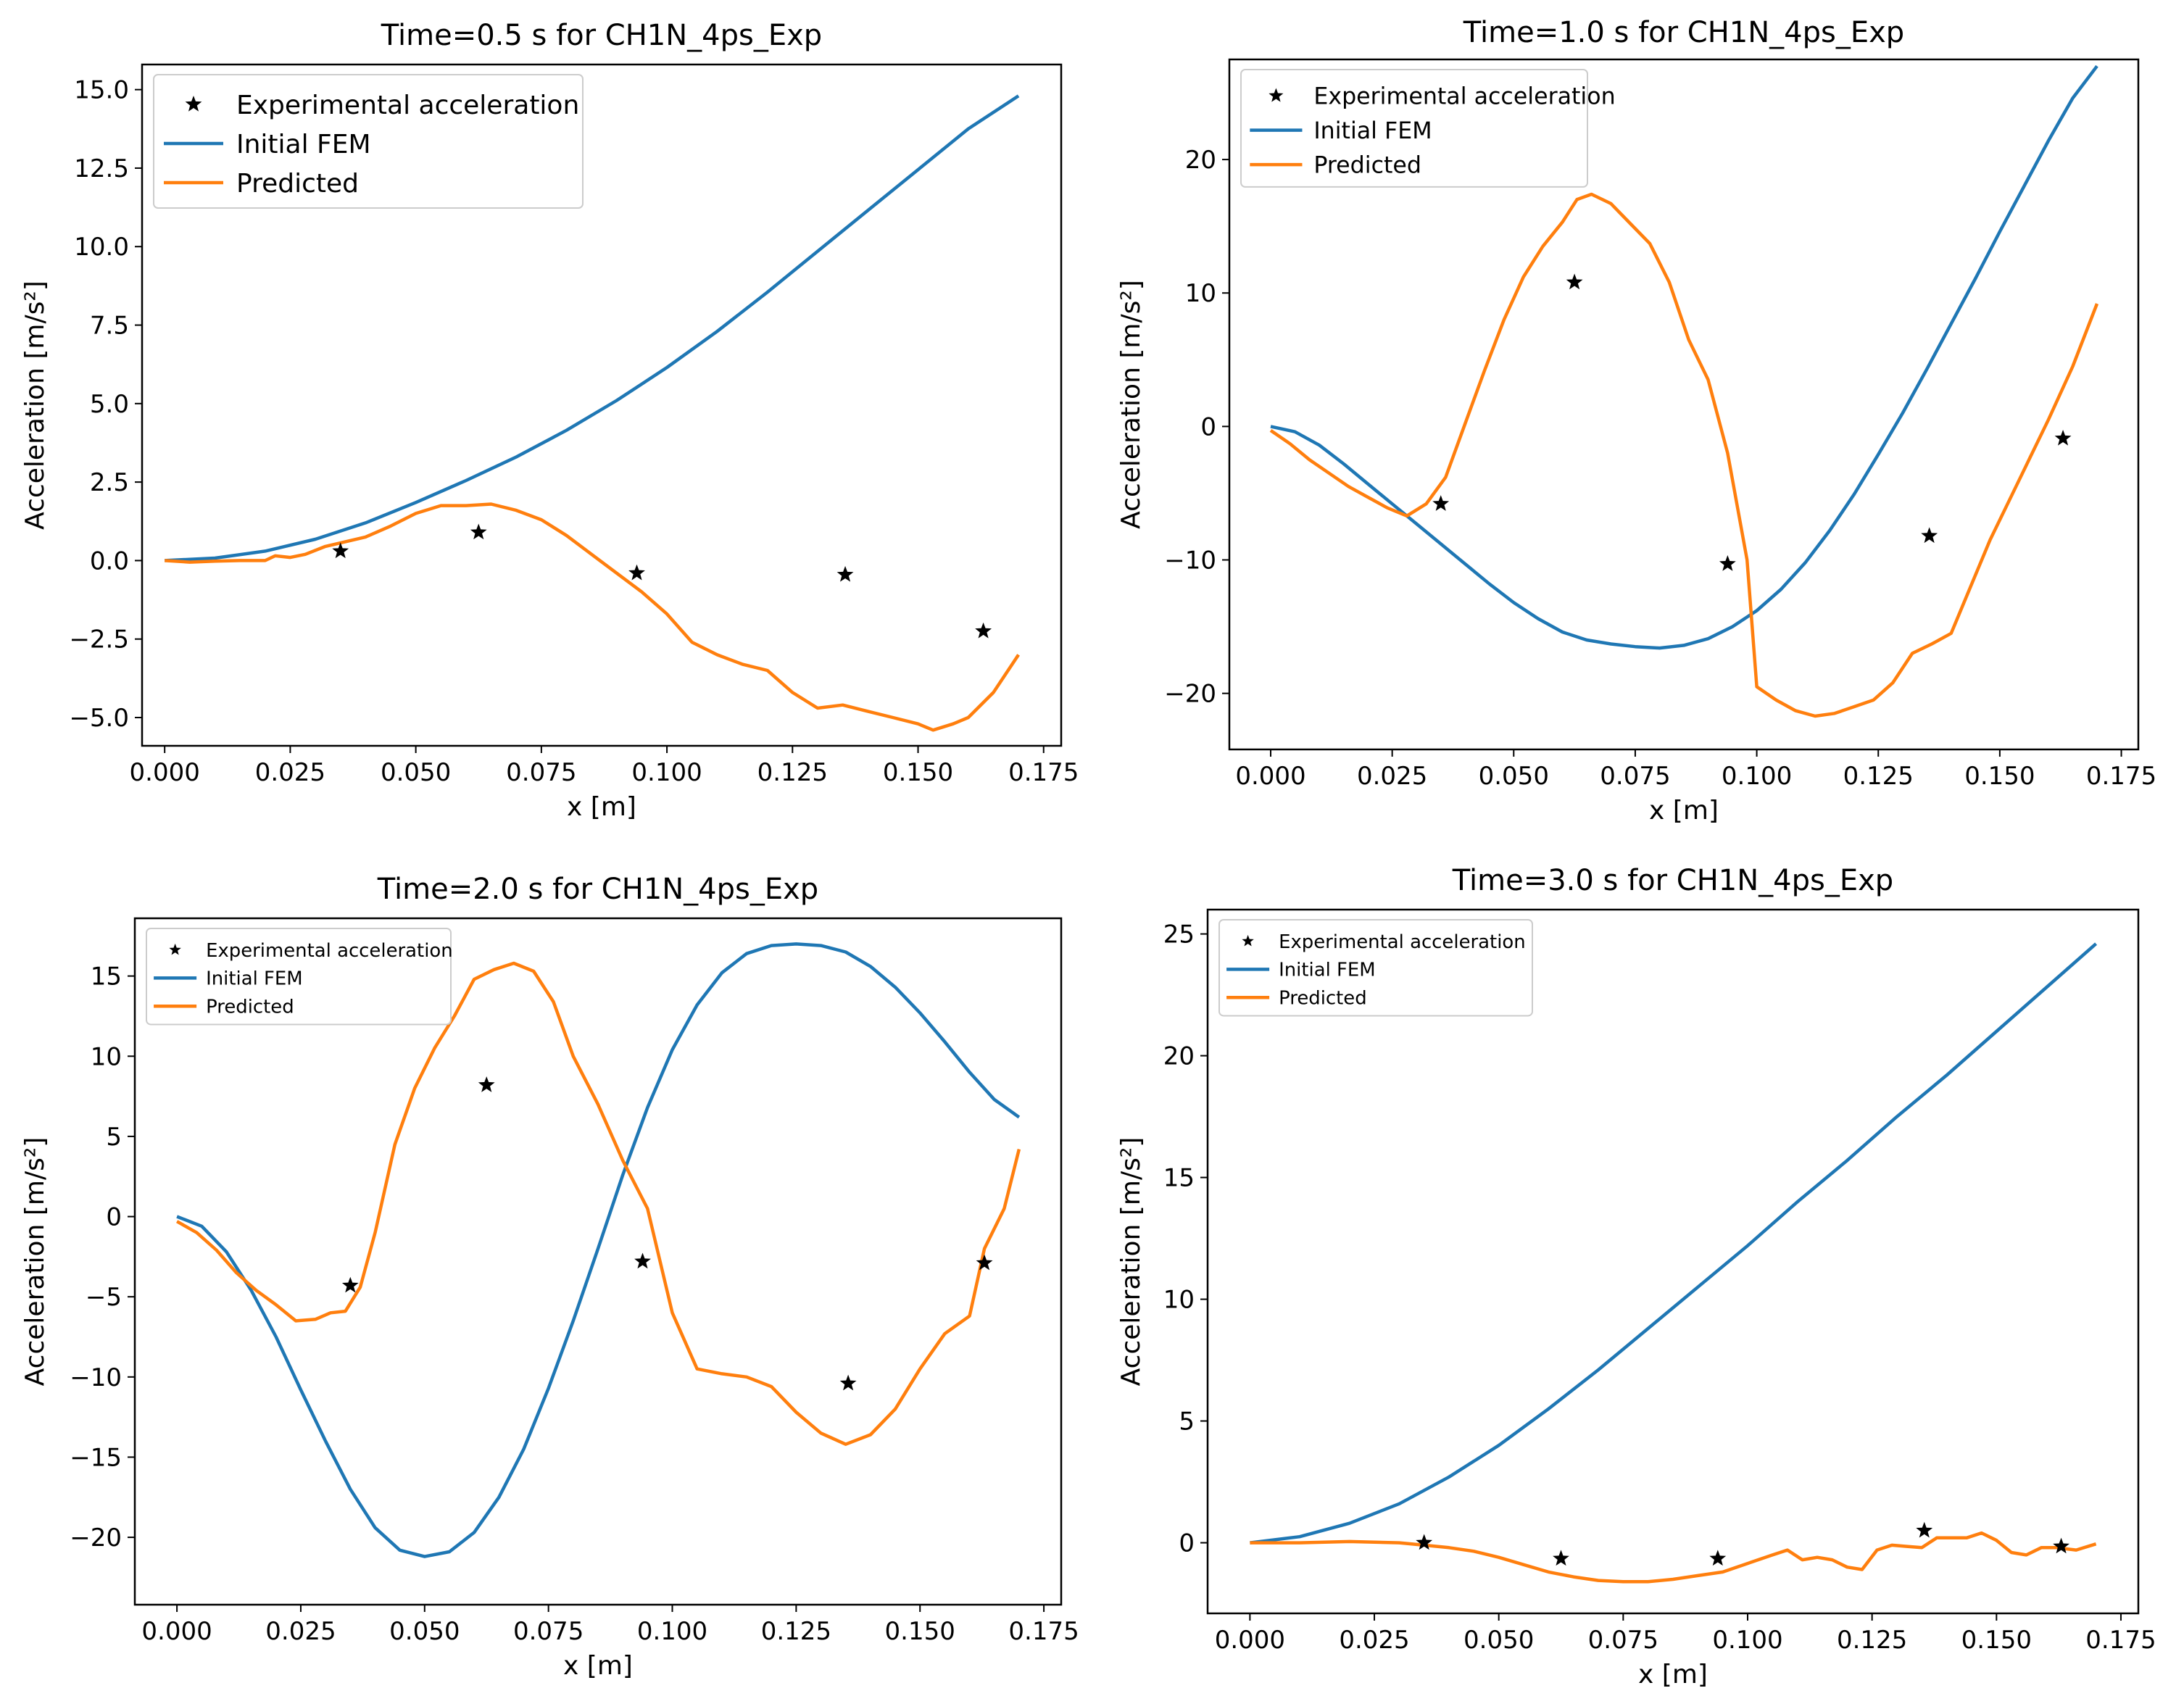 Image resolution: width=2184 pixels, height=1696 pixels. Describe the element at coordinates (106, 978) in the screenshot. I see `y-tick-label: 15` at that location.